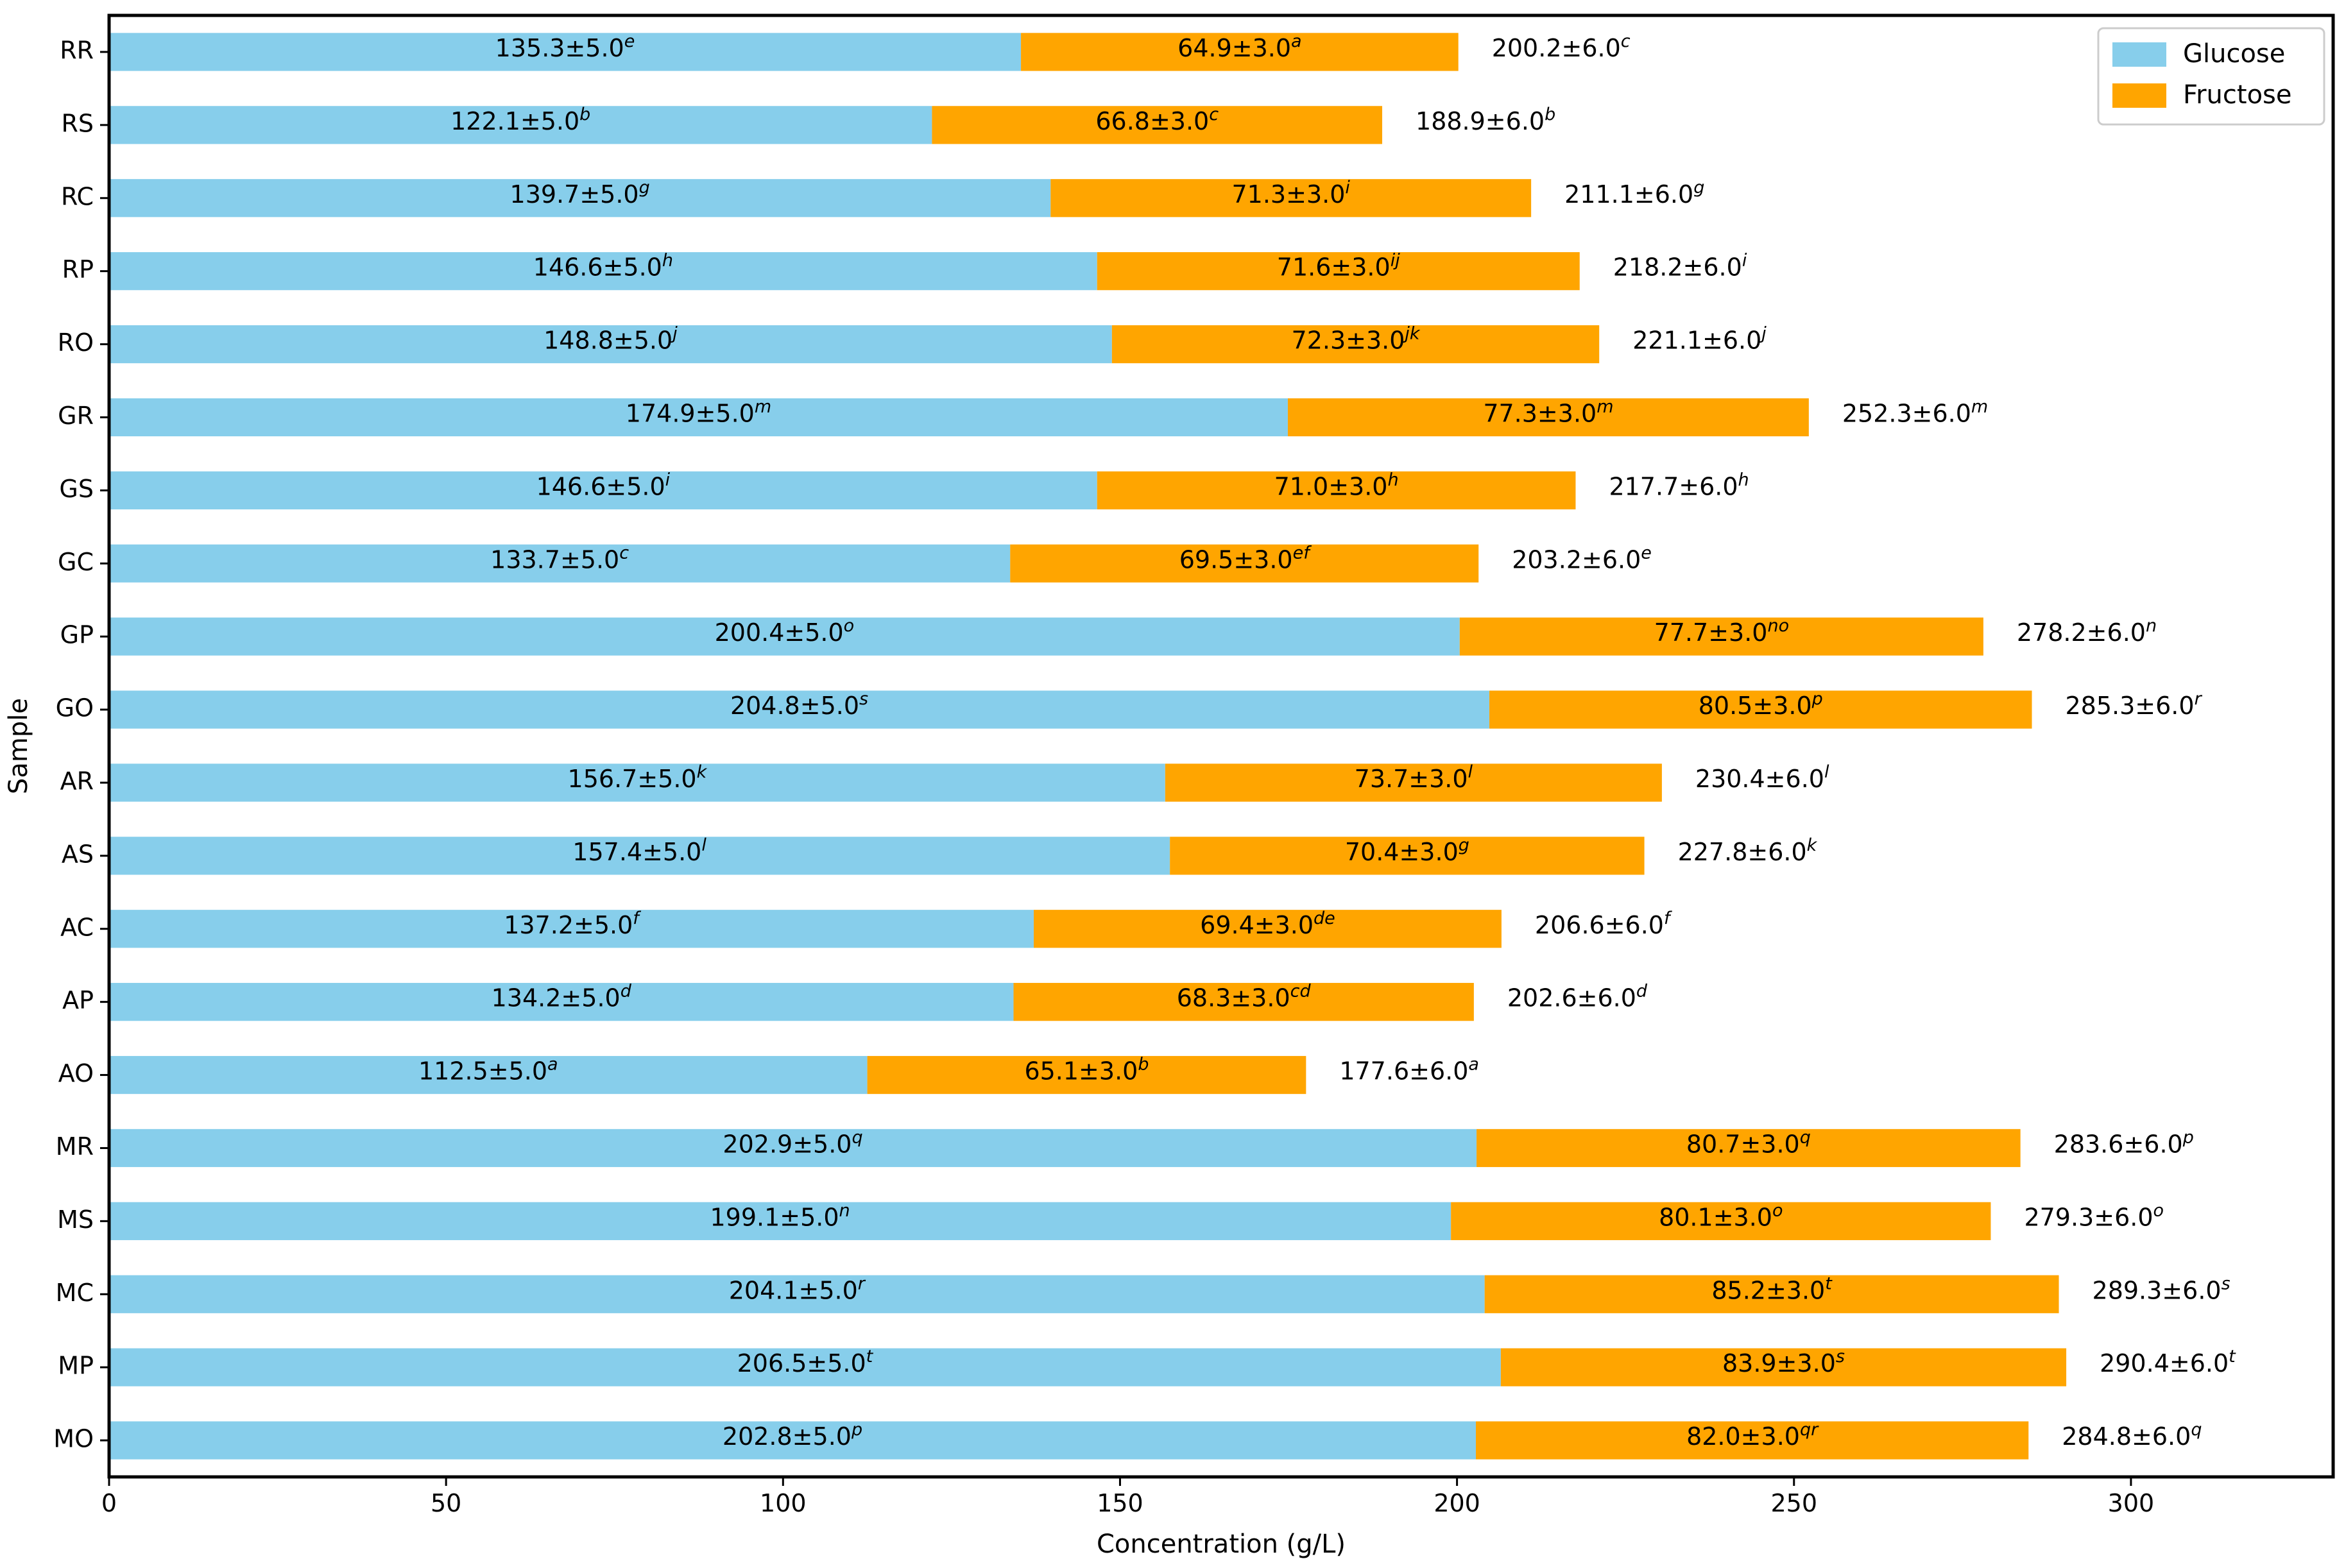 The width and height of the screenshot is (2337, 1568). What do you see at coordinates (2139, 95) in the screenshot?
I see `legend-swatch-fructose` at bounding box center [2139, 95].